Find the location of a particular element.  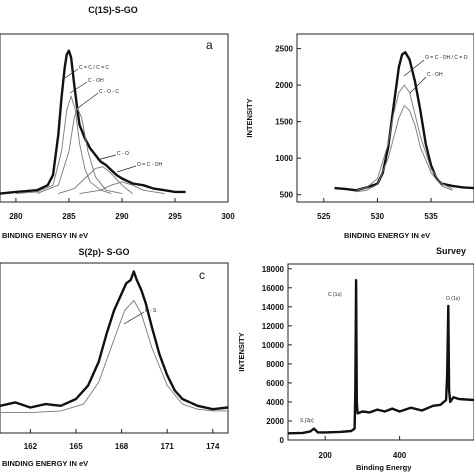

y-tick-label: 0 is located at coordinates (282, 440).